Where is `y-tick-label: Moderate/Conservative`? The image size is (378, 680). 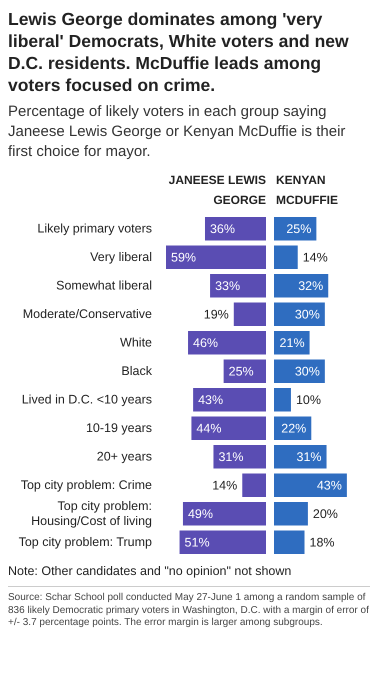
y-tick-label: Moderate/Conservative is located at coordinates (87, 313).